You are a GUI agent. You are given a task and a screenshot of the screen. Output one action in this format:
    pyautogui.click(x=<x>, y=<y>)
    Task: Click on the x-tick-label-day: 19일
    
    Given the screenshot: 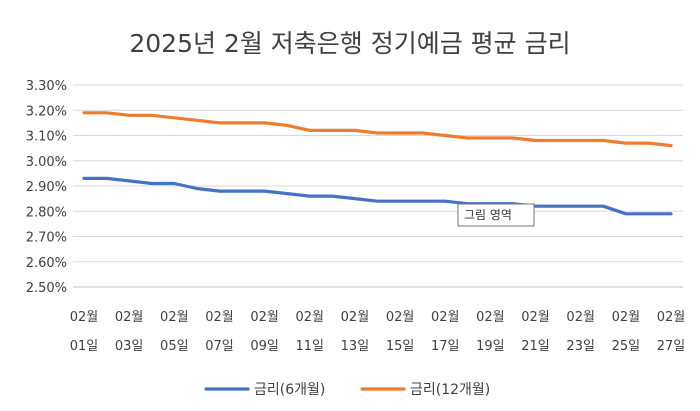 What is the action you would take?
    pyautogui.click(x=490, y=346)
    